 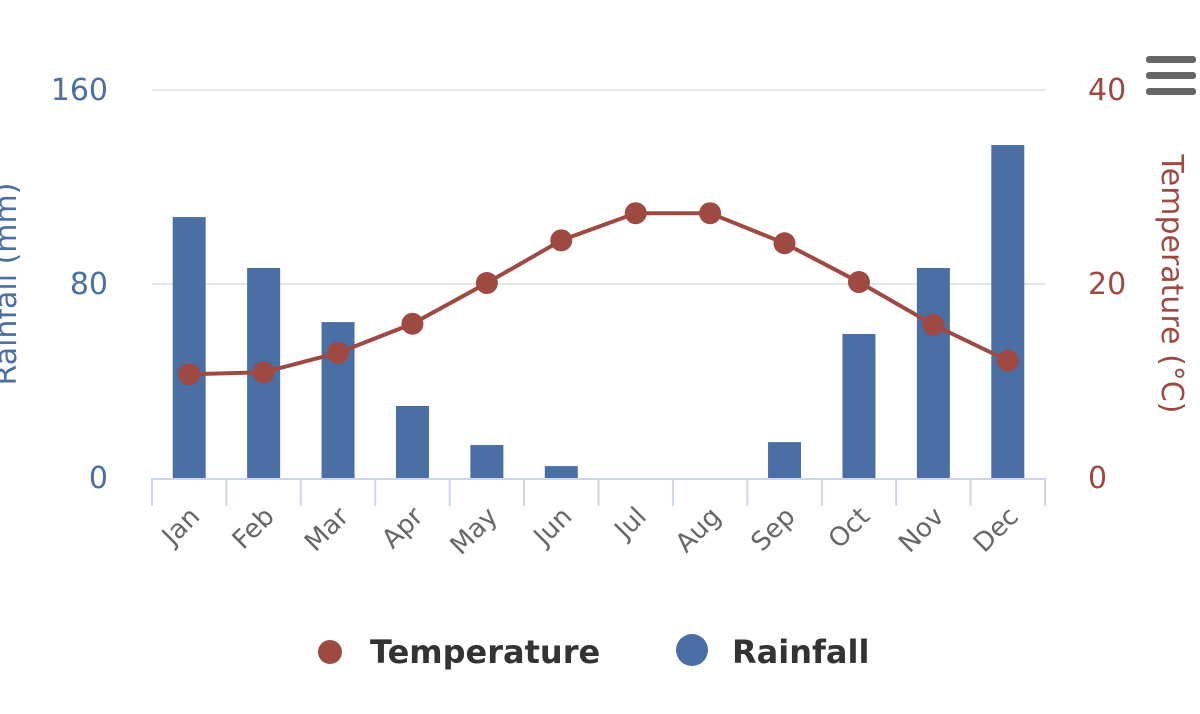 What do you see at coordinates (474, 531) in the screenshot?
I see `x-tick-label: May` at bounding box center [474, 531].